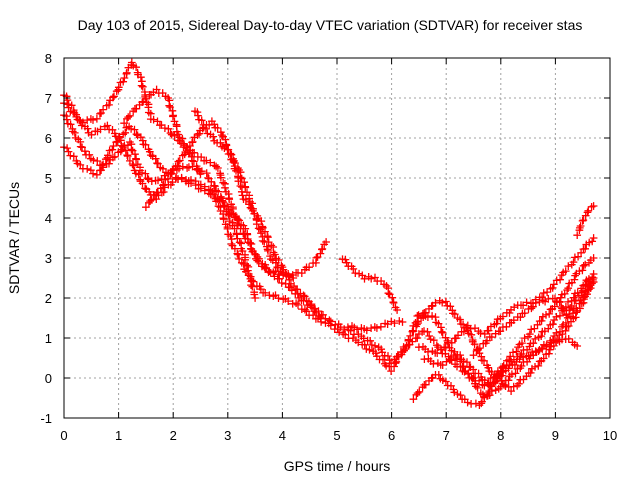  What do you see at coordinates (48, 58) in the screenshot?
I see `y-tick-label: 8` at bounding box center [48, 58].